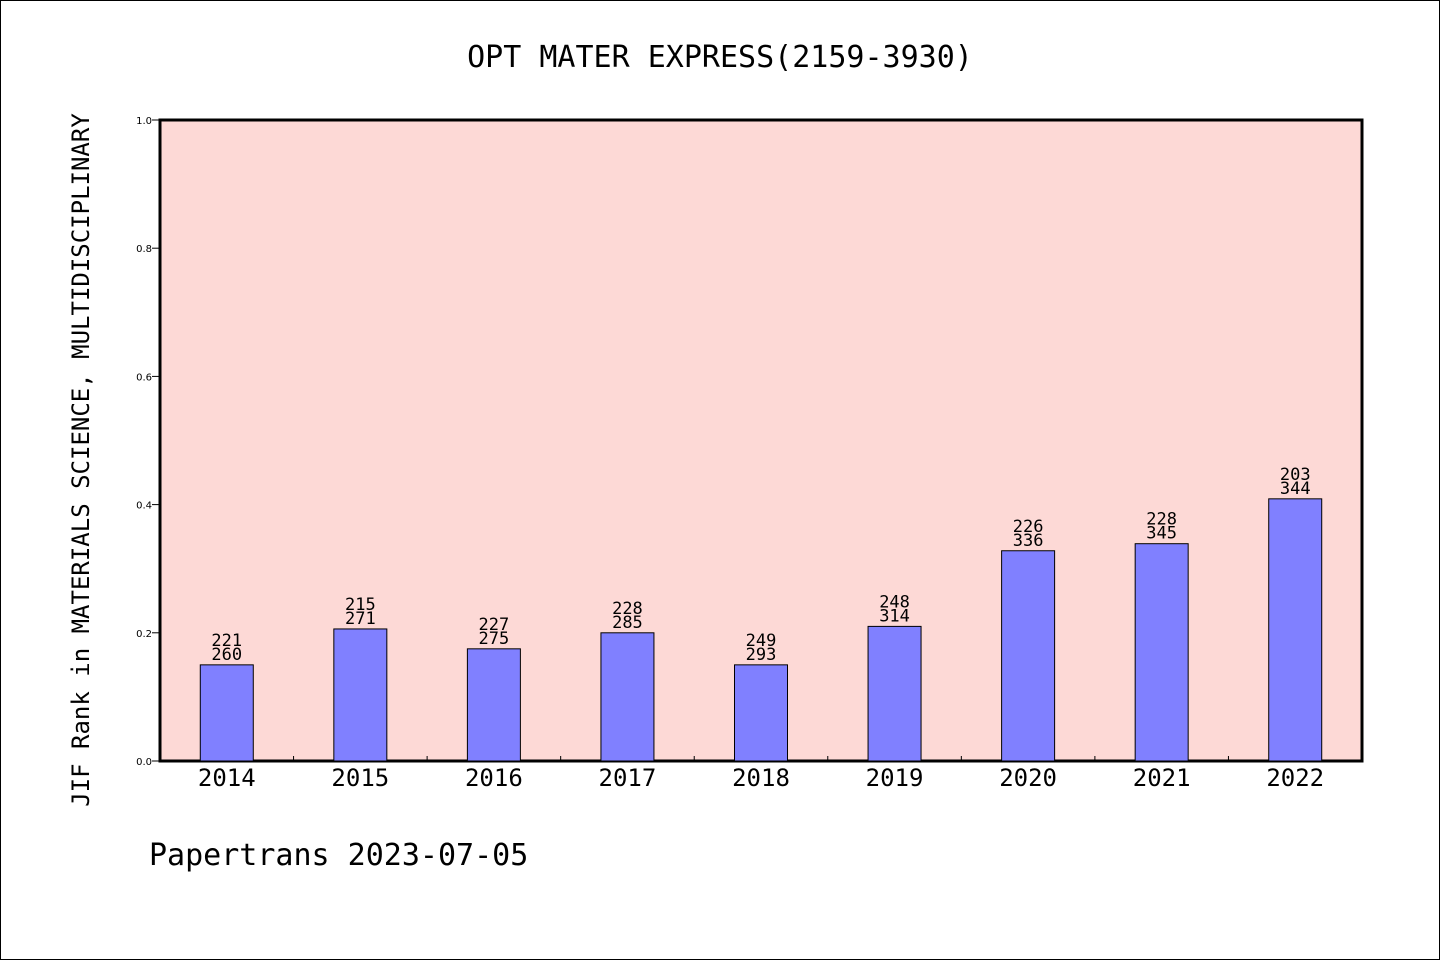 This screenshot has height=960, width=1440. What do you see at coordinates (1162, 778) in the screenshot?
I see `x-tick-label: 2021` at bounding box center [1162, 778].